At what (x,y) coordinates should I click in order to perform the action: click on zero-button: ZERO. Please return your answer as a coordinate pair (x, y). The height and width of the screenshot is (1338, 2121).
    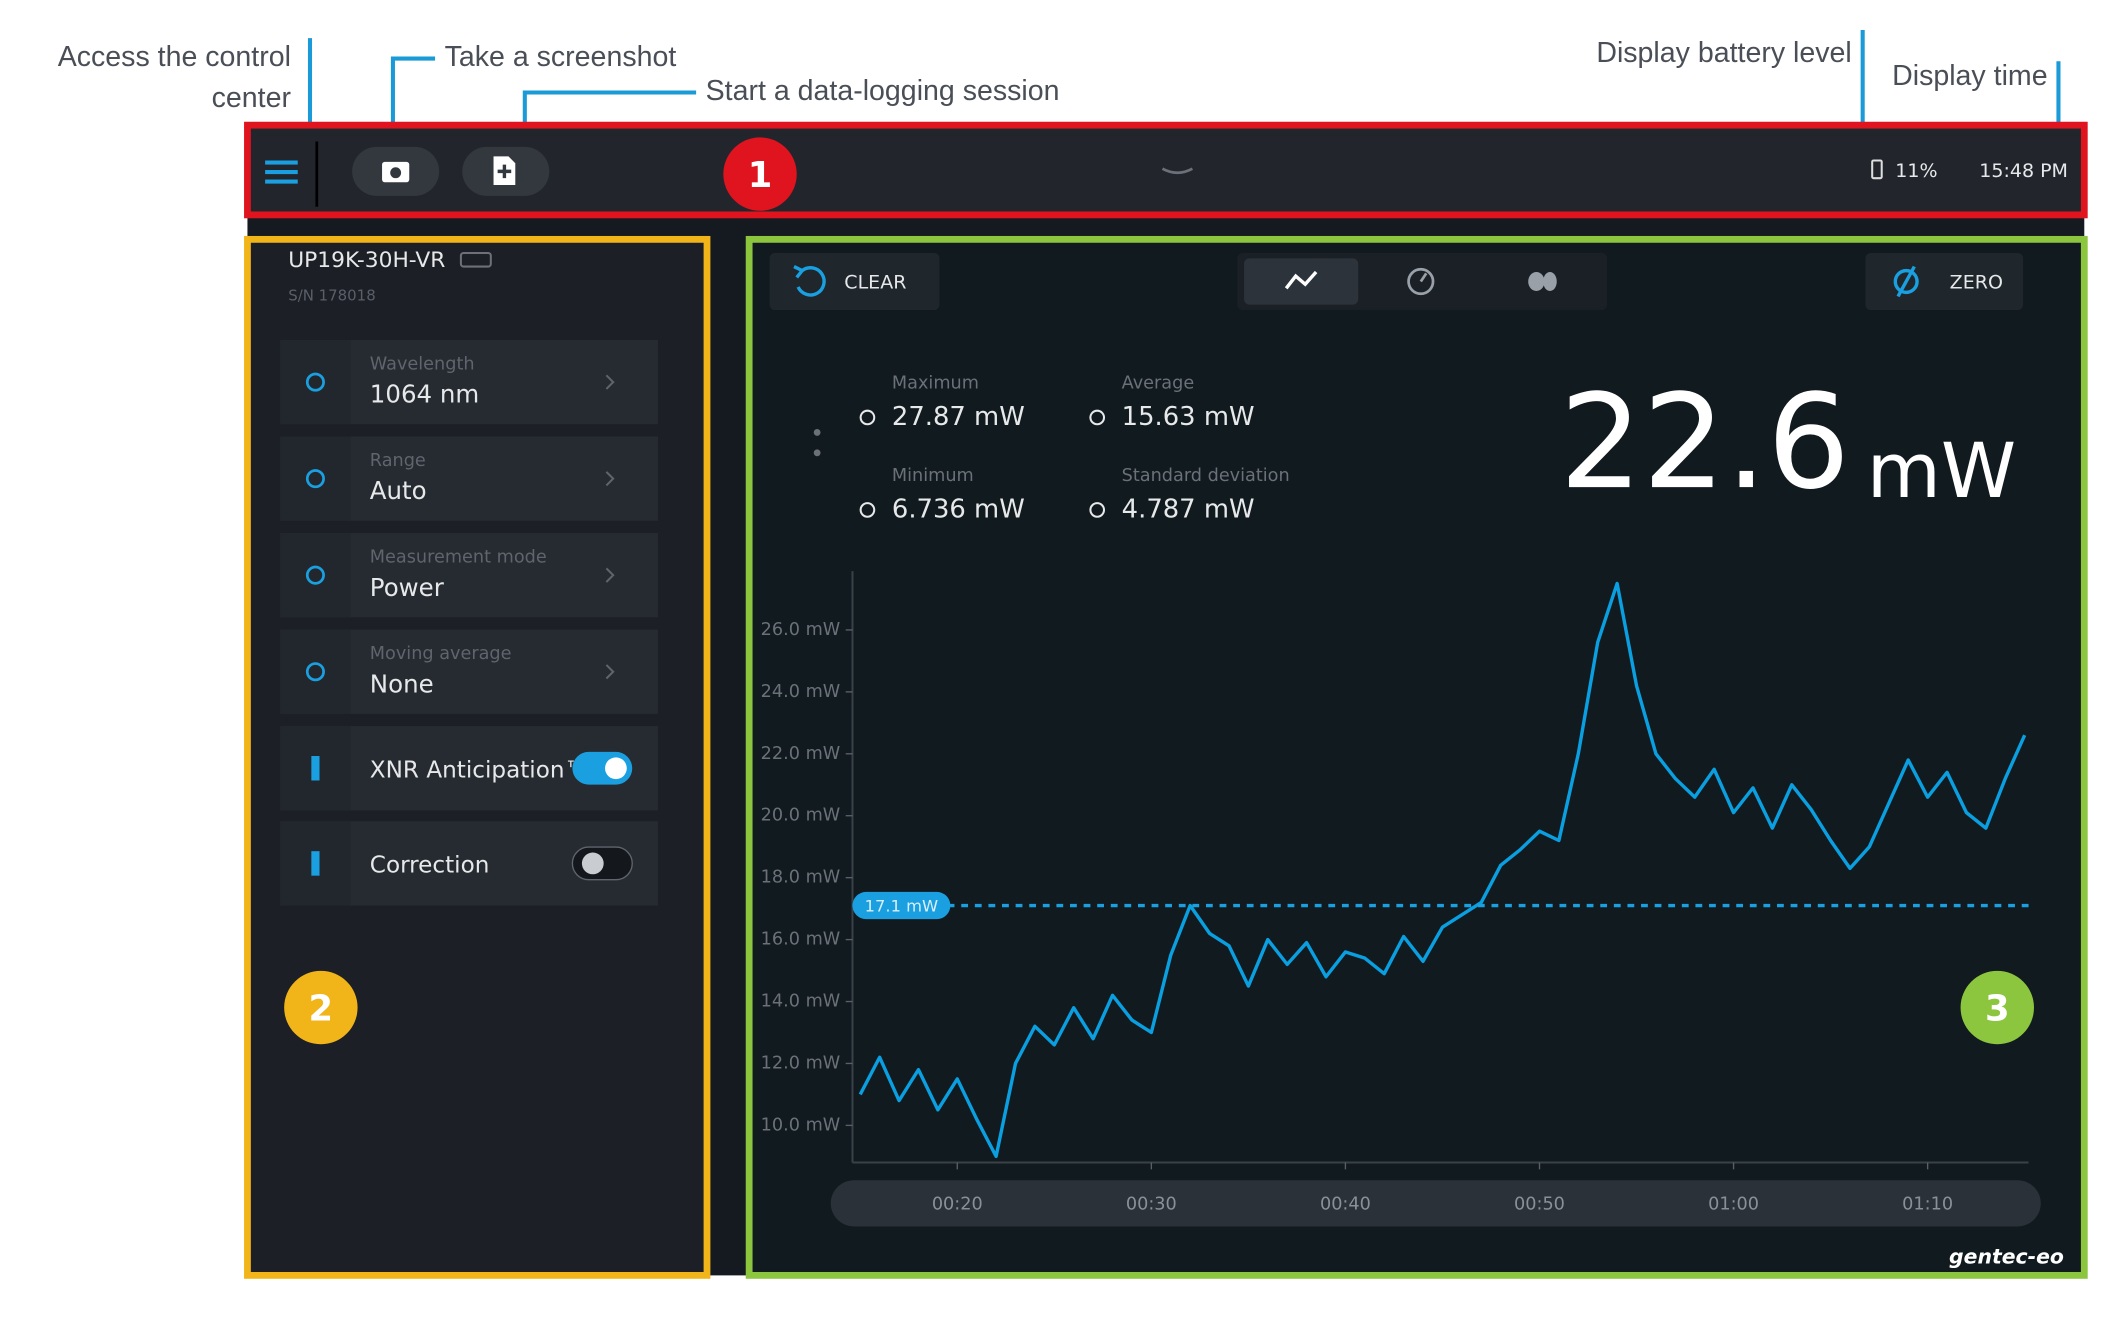
    Looking at the image, I should click on (1944, 281).